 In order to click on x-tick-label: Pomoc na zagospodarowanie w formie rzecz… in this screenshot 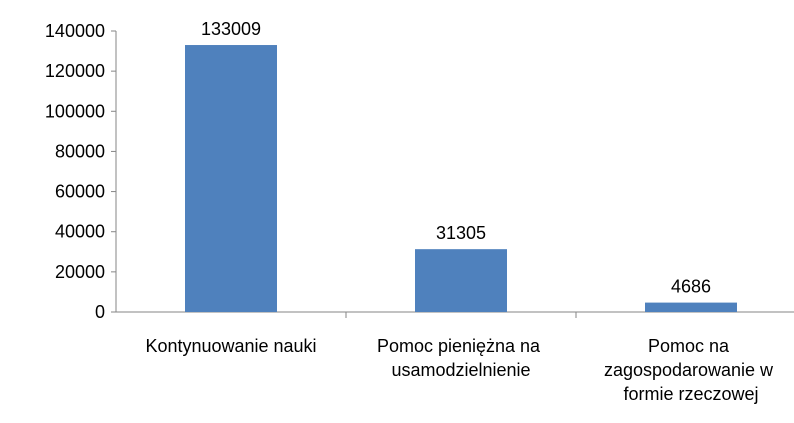, I will do `click(691, 370)`.